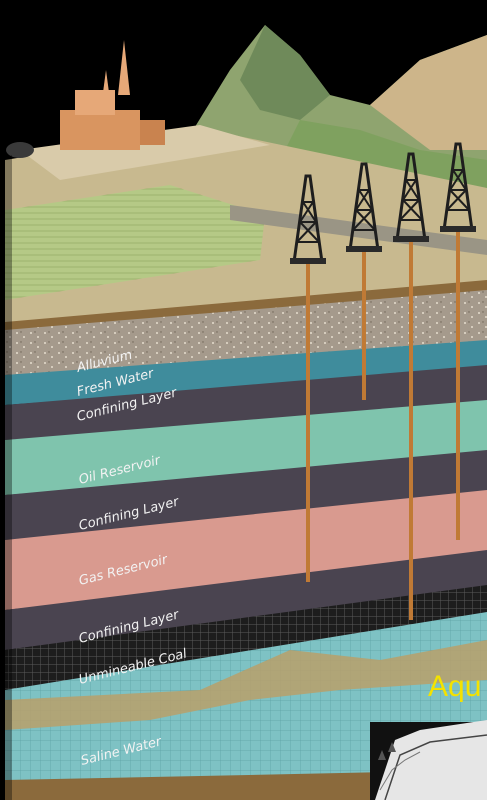 The width and height of the screenshot is (487, 800). I want to click on layer-unmineable-coal, so click(246, 637).